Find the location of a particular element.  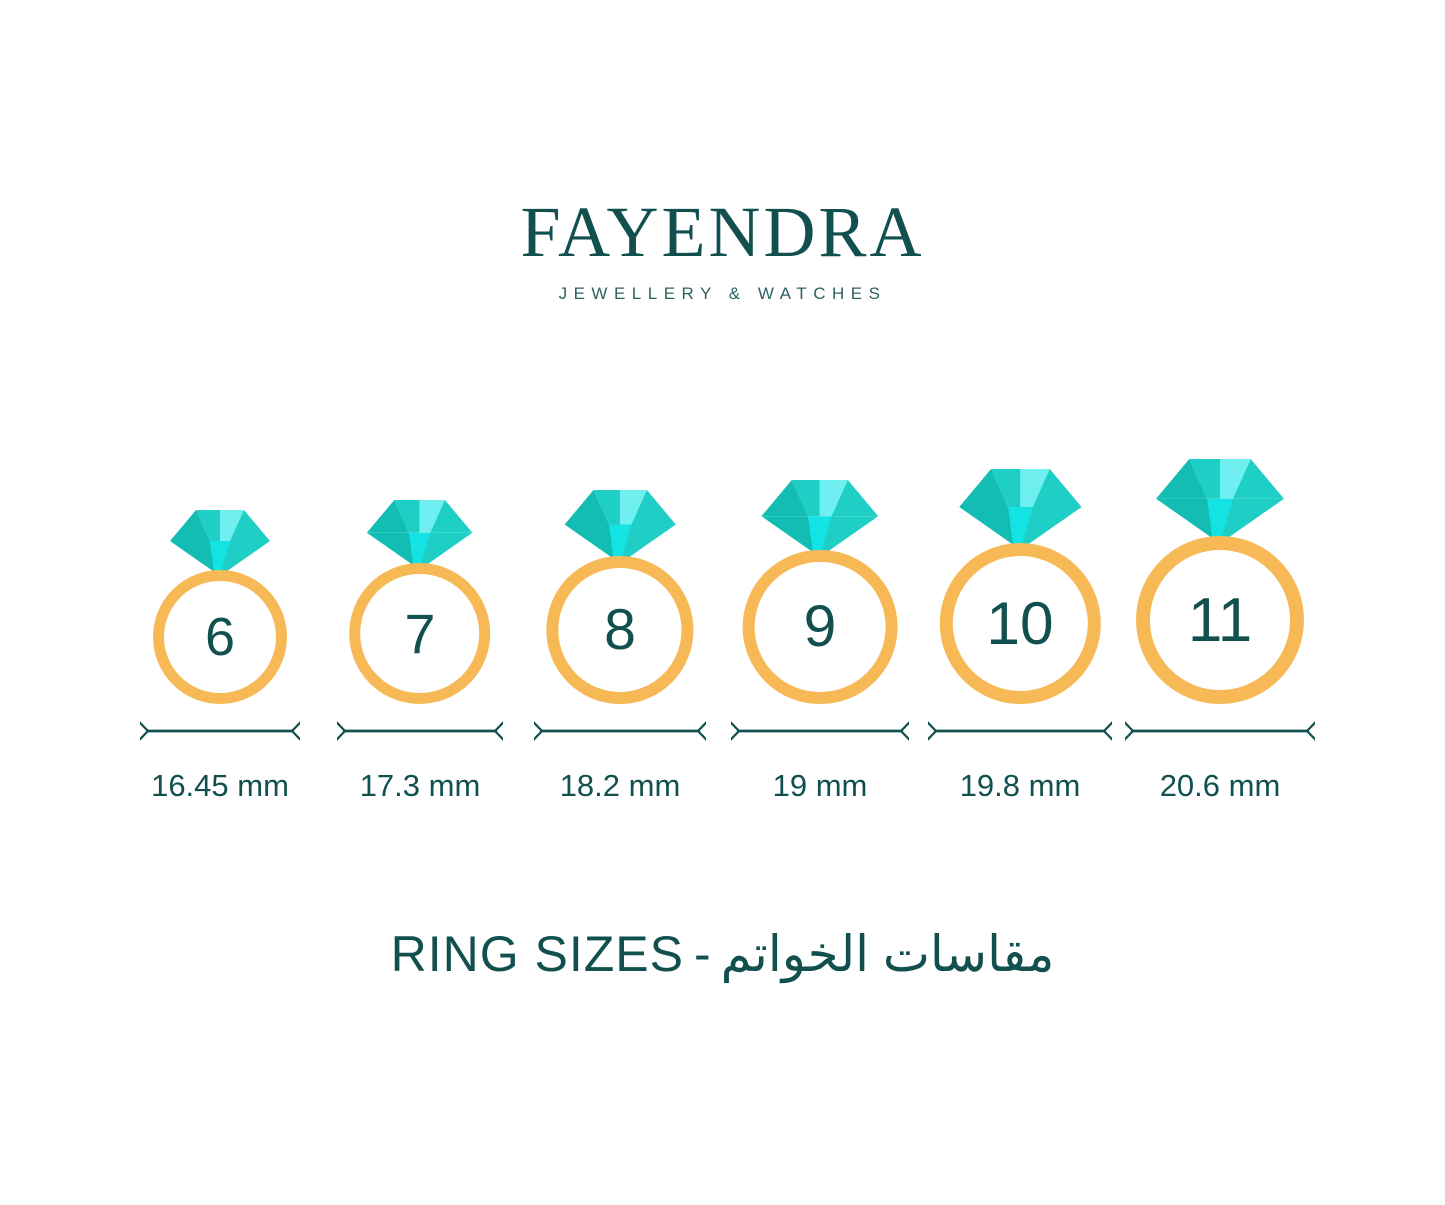

ring-size-item: 8 18.2 mm is located at coordinates (620, 630).